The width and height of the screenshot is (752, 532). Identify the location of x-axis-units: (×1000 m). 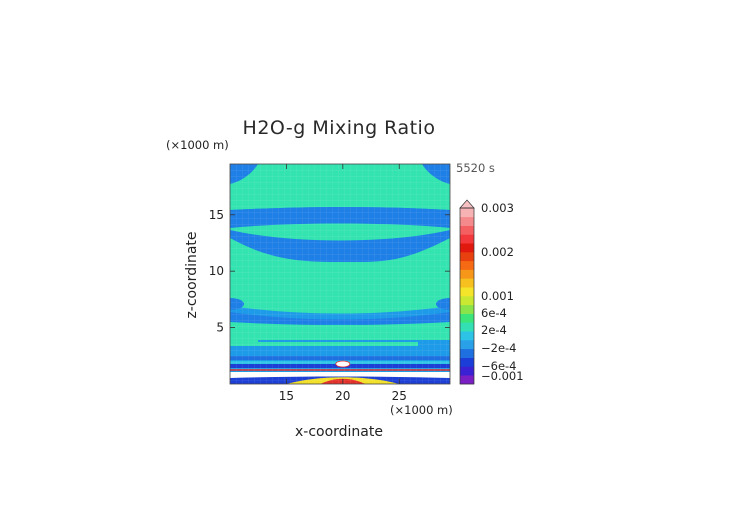
(421, 410).